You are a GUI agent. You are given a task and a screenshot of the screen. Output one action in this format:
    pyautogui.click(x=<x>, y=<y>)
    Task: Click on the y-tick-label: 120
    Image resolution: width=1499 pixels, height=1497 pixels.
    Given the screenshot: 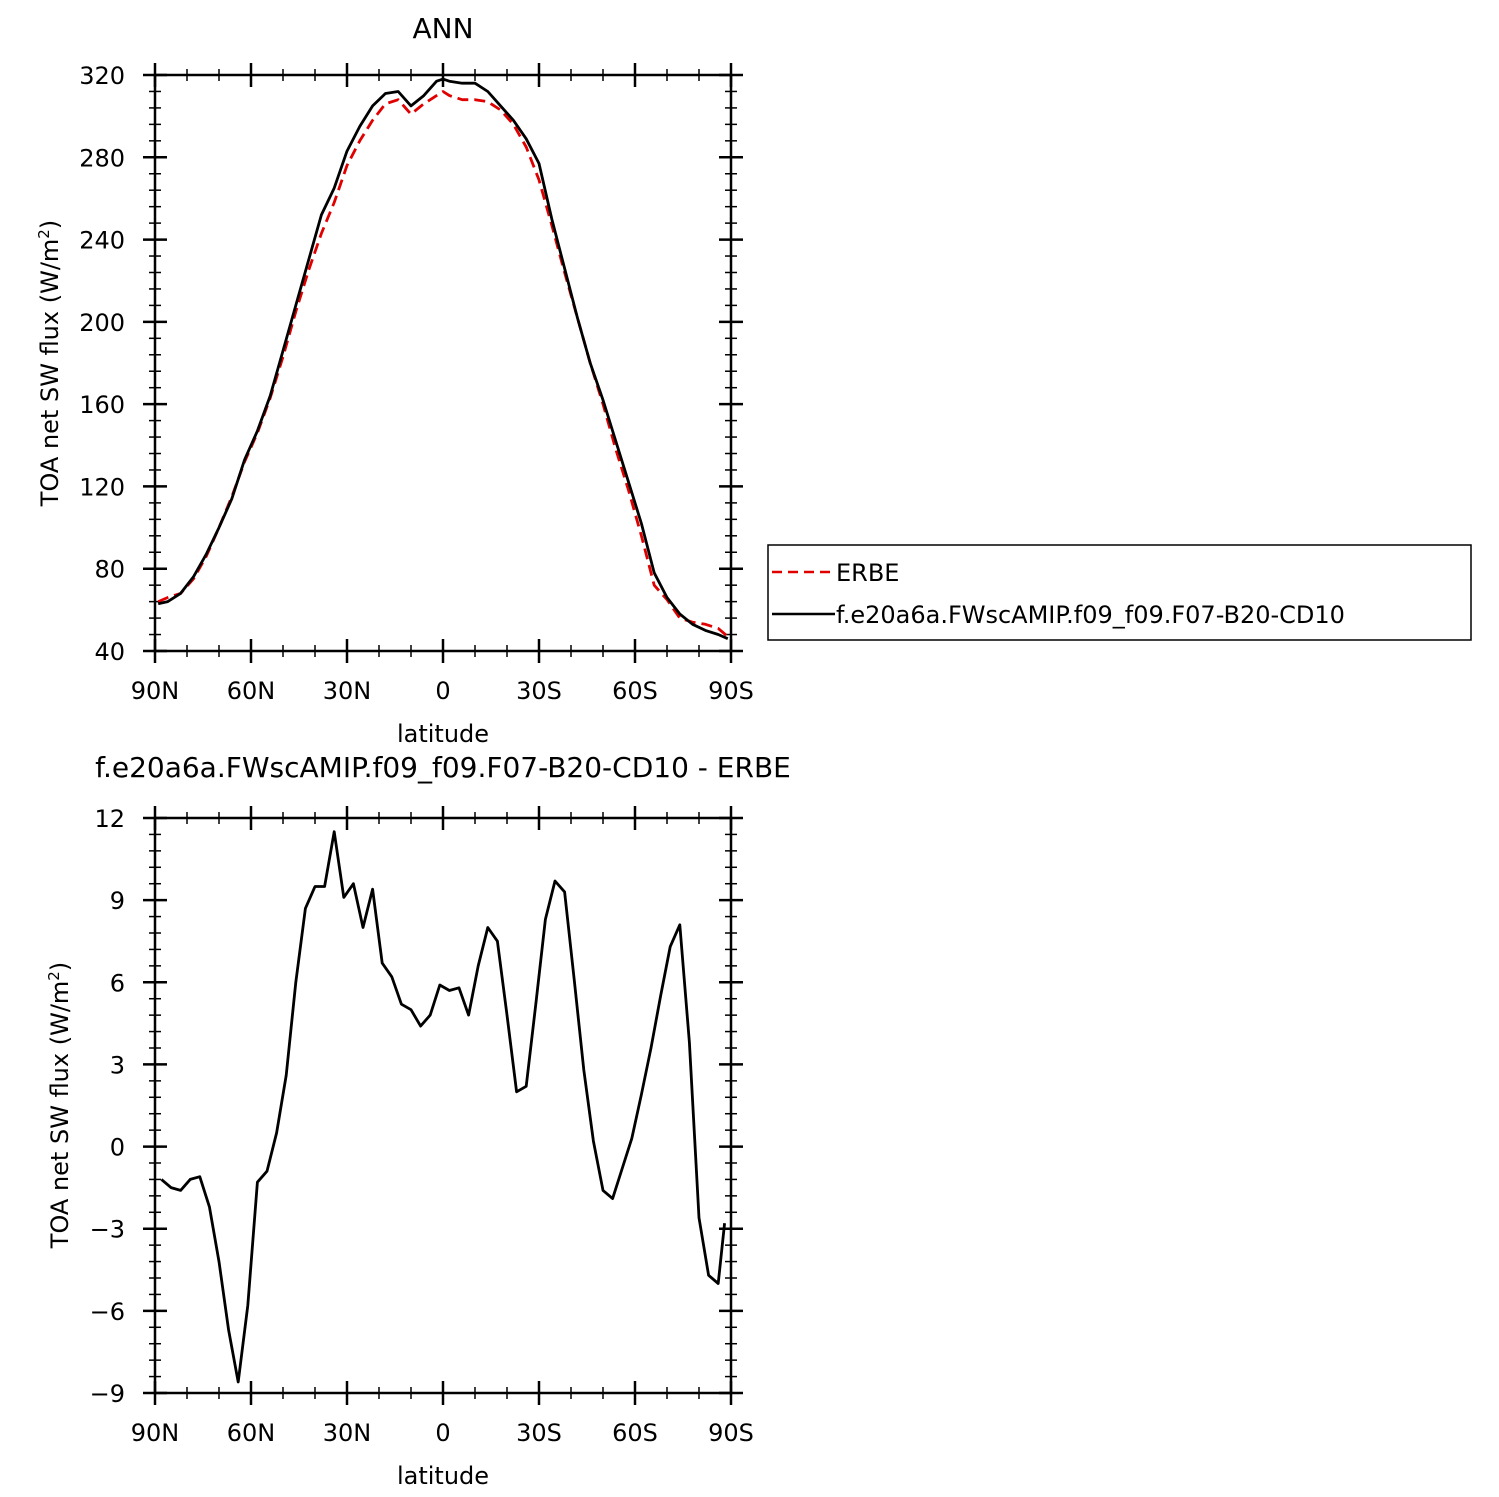 What is the action you would take?
    pyautogui.click(x=102, y=487)
    